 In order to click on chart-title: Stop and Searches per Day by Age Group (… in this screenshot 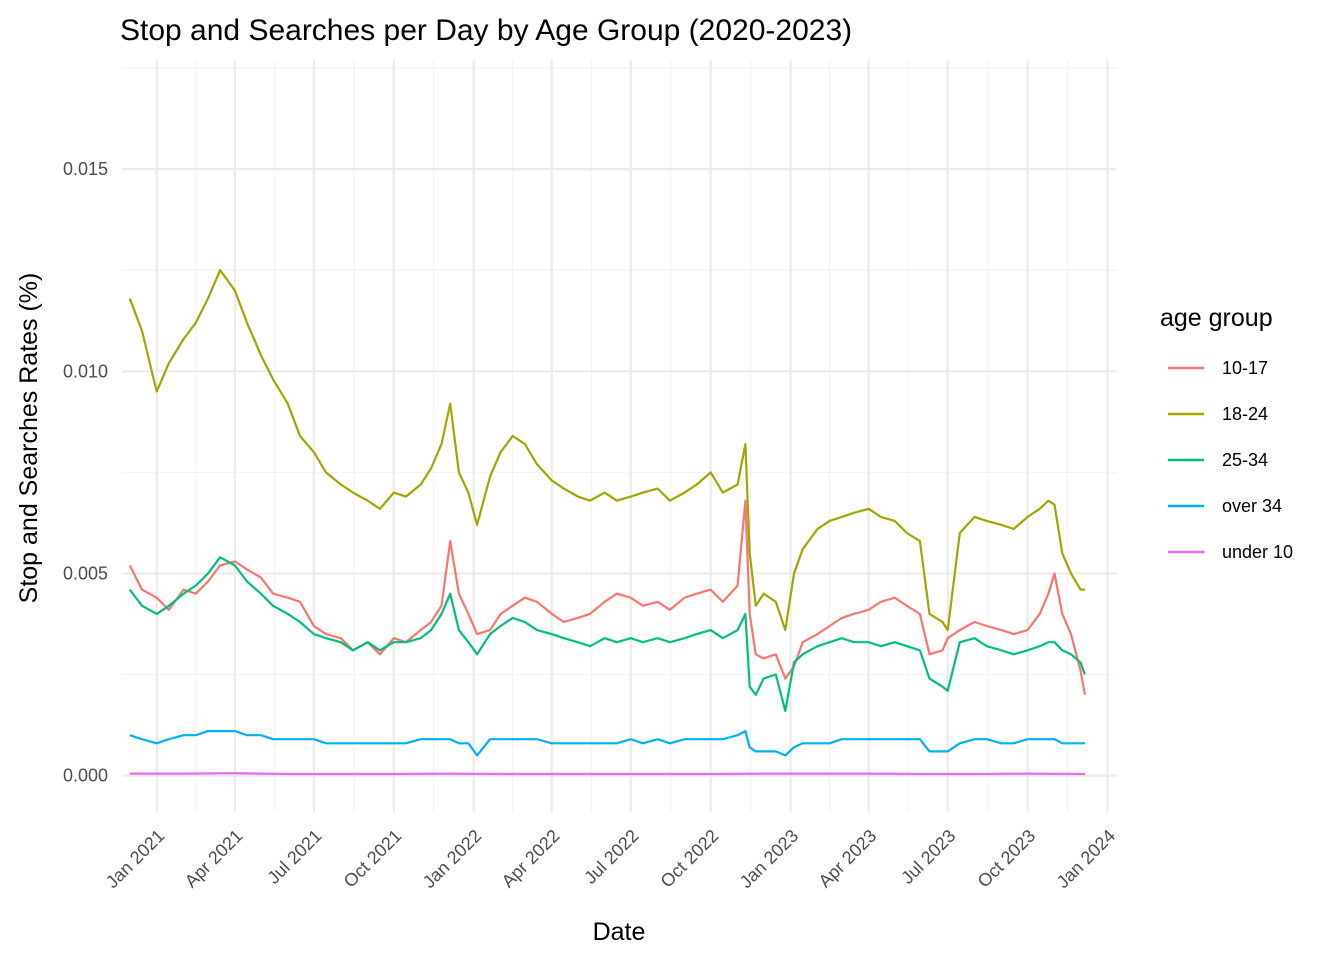, I will do `click(486, 30)`.